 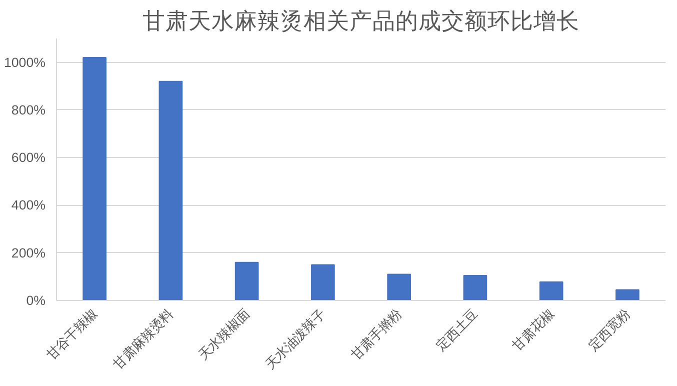 I want to click on y-tick-label: 0%, so click(x=36, y=300).